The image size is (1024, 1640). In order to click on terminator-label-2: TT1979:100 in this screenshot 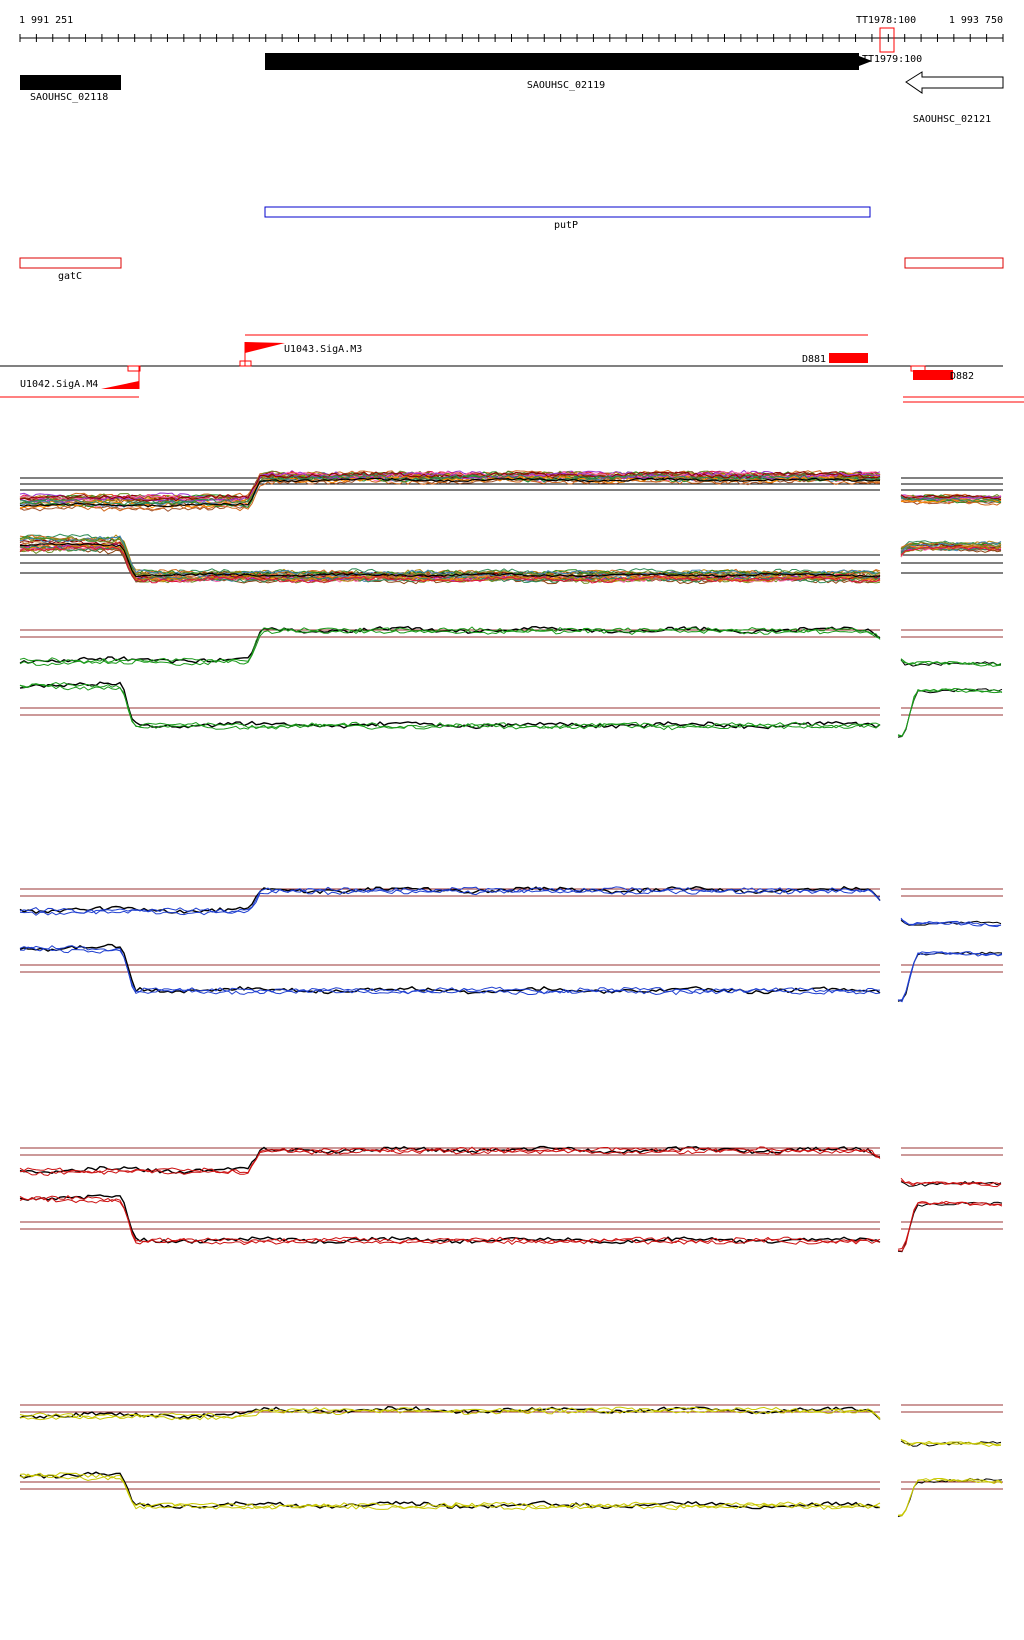, I will do `click(892, 59)`.